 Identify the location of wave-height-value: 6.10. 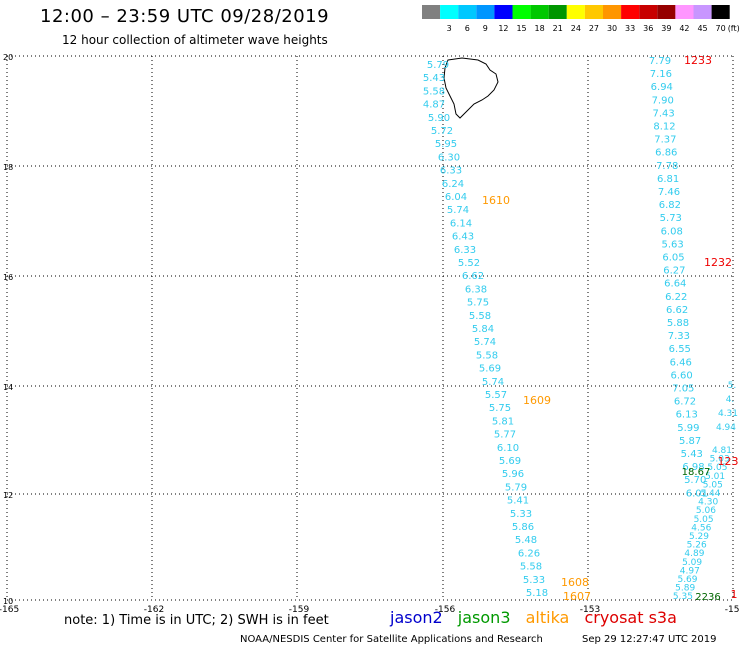
(508, 448).